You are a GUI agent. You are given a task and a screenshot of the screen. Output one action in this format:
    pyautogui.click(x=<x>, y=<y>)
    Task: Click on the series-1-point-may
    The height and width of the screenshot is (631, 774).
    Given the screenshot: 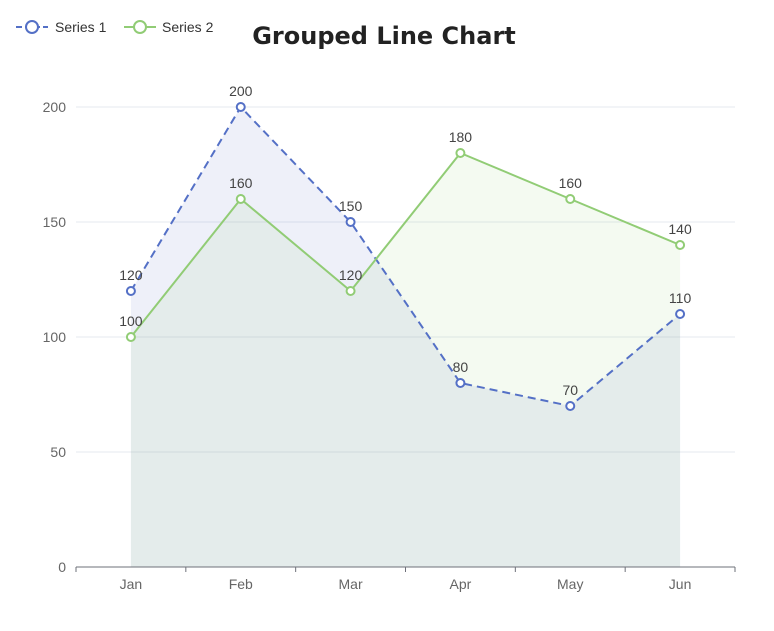 What is the action you would take?
    pyautogui.click(x=570, y=406)
    